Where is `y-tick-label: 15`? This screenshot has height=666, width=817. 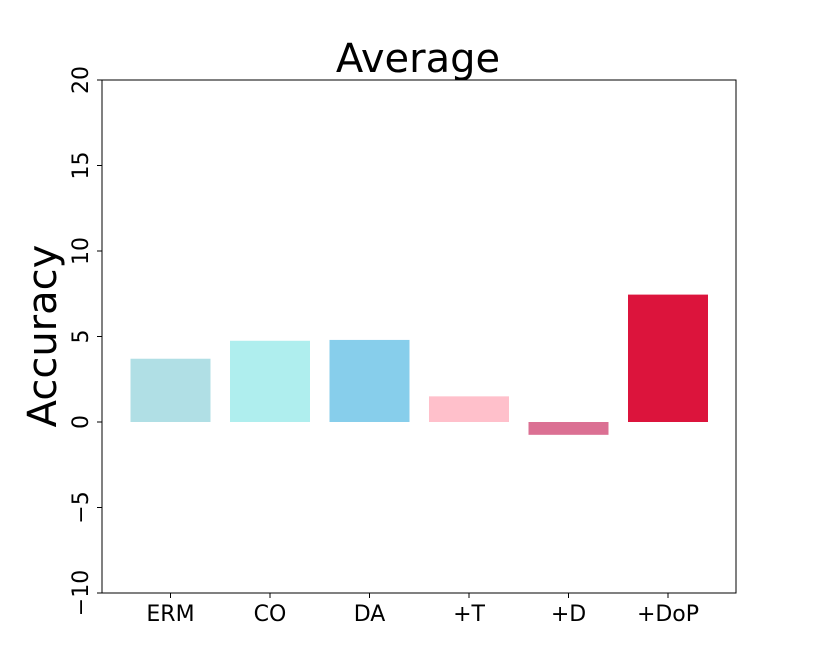 y-tick-label: 15 is located at coordinates (81, 166).